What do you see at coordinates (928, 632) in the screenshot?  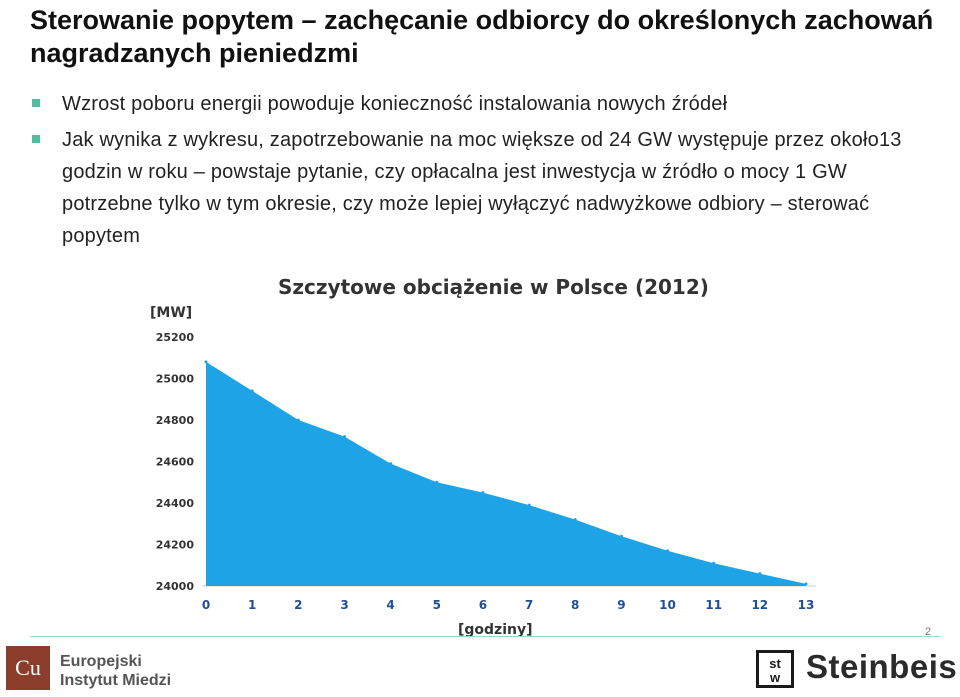 I see `page-number: 2` at bounding box center [928, 632].